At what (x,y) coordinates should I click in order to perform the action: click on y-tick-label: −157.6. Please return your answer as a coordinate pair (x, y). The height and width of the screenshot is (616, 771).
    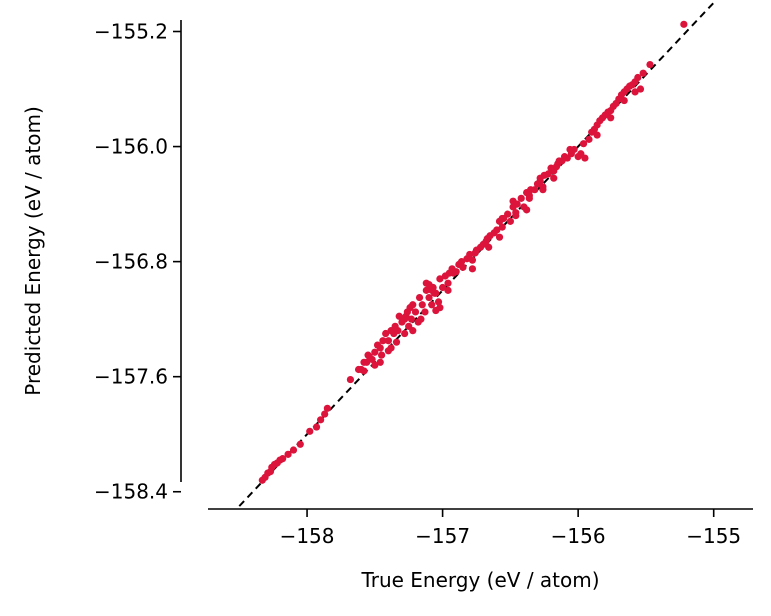
    Looking at the image, I should click on (131, 377).